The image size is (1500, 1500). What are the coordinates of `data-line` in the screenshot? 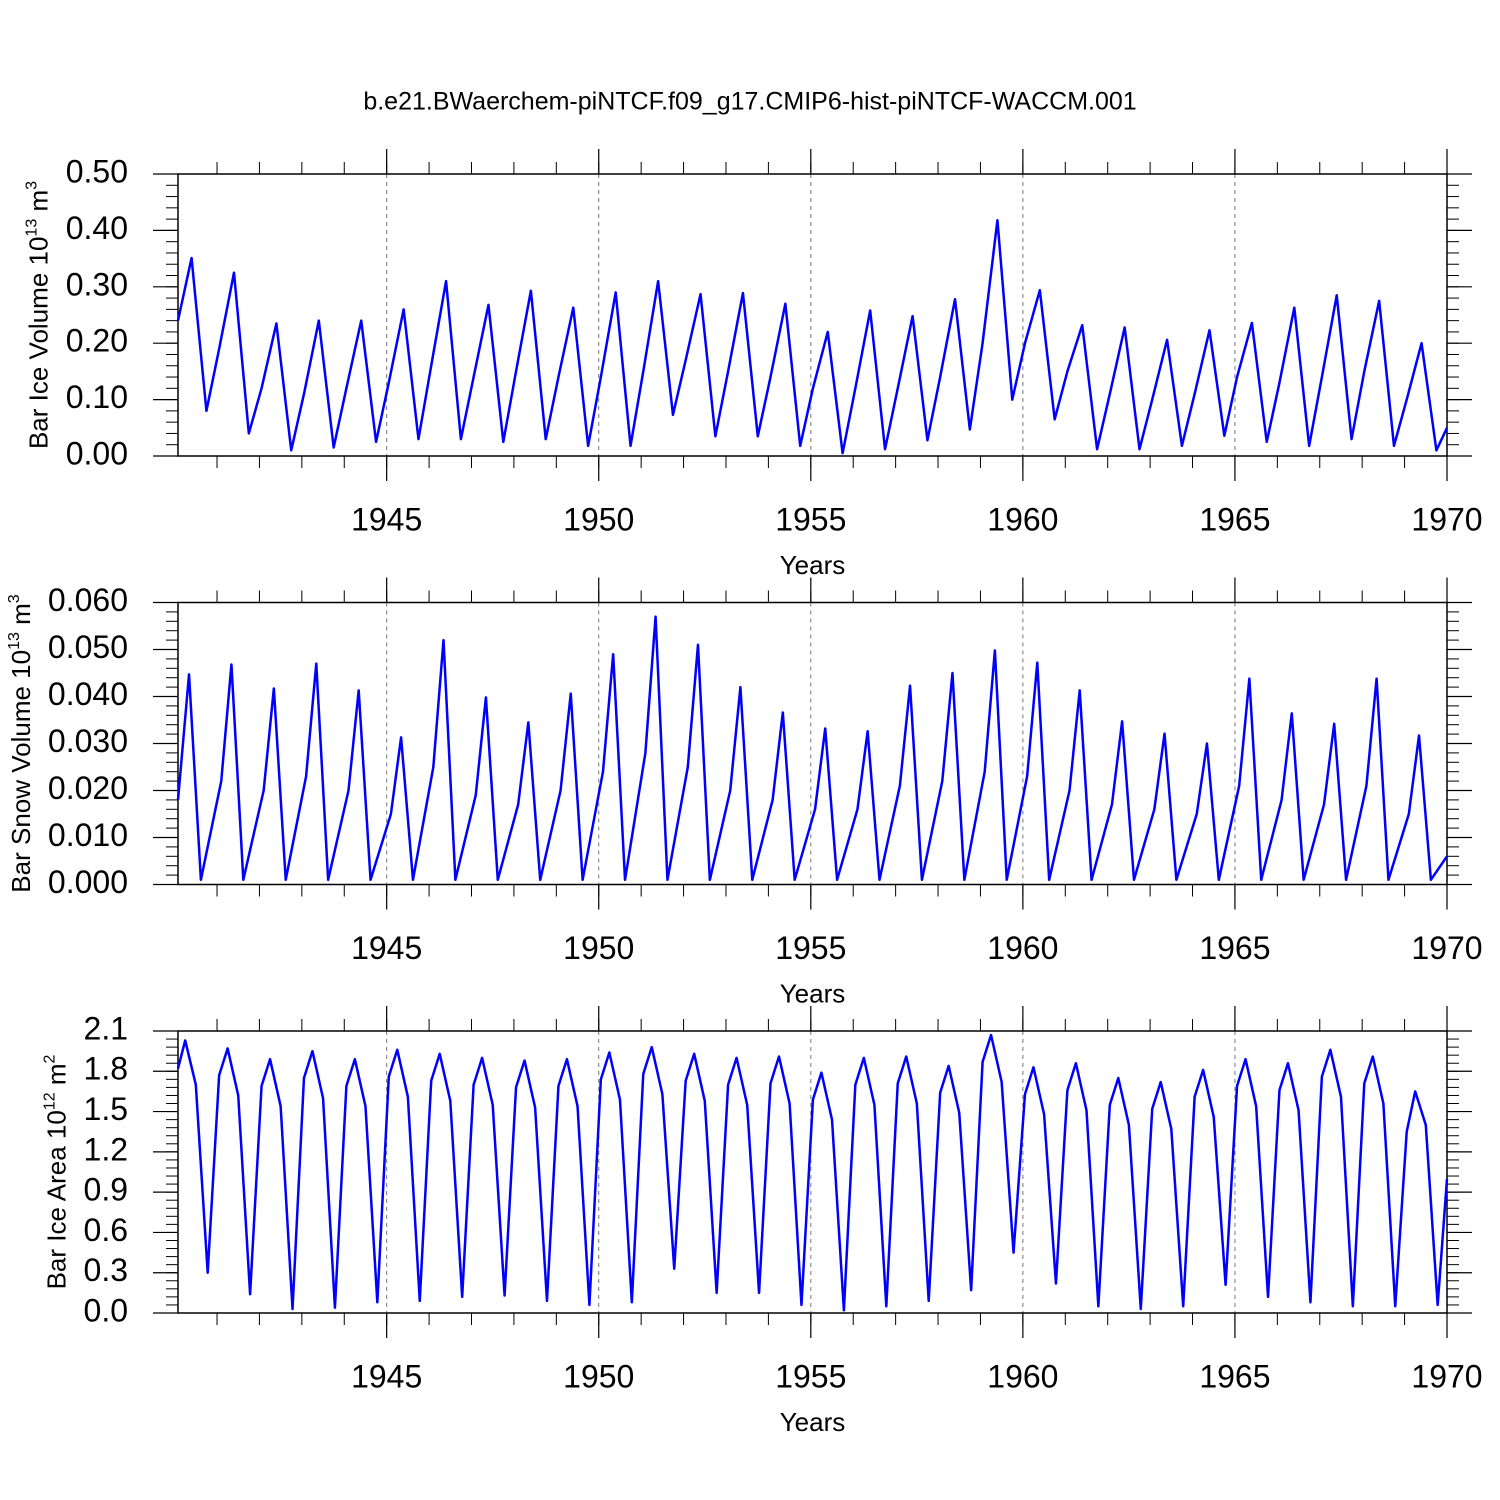 It's located at (812, 337).